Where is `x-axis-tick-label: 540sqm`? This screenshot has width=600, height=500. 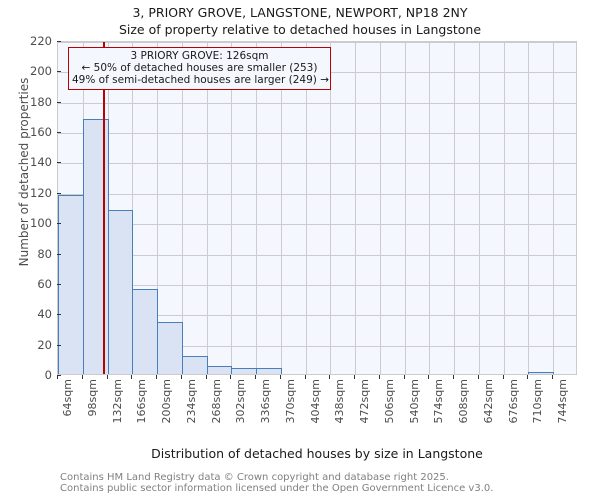
x-axis-tick-label: 540sqm is located at coordinates (414, 401).